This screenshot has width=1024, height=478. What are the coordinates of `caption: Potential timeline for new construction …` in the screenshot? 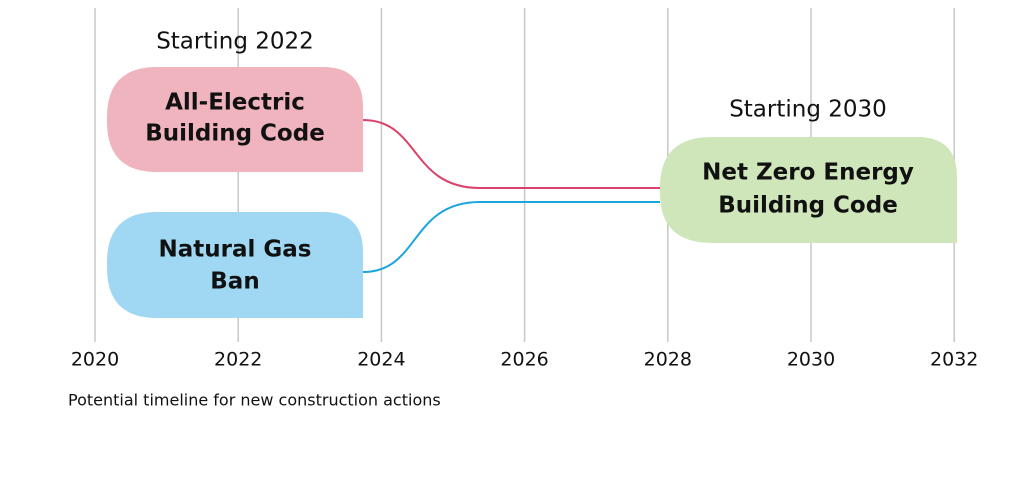 It's located at (254, 400).